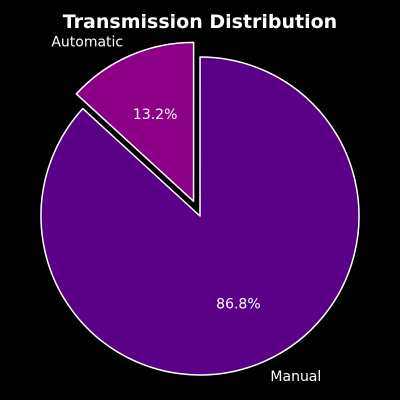 This screenshot has width=400, height=400. What do you see at coordinates (87, 42) in the screenshot?
I see `slice-label-automatic: Automatic` at bounding box center [87, 42].